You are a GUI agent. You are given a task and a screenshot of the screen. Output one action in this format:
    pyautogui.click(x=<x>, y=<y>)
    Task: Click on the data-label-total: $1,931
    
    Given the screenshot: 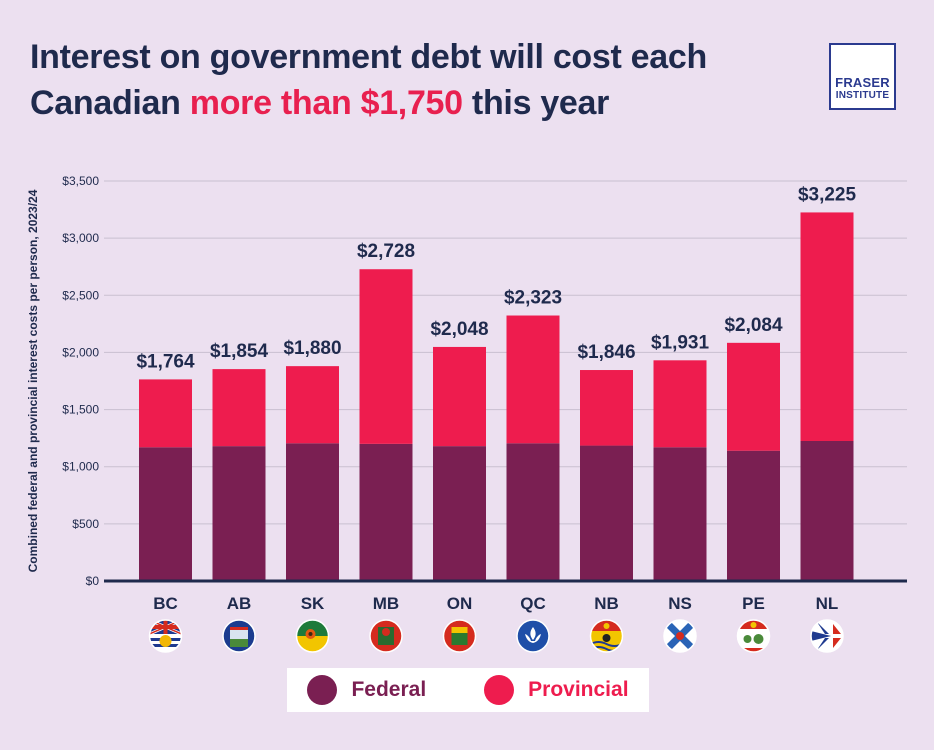 What is the action you would take?
    pyautogui.click(x=680, y=342)
    